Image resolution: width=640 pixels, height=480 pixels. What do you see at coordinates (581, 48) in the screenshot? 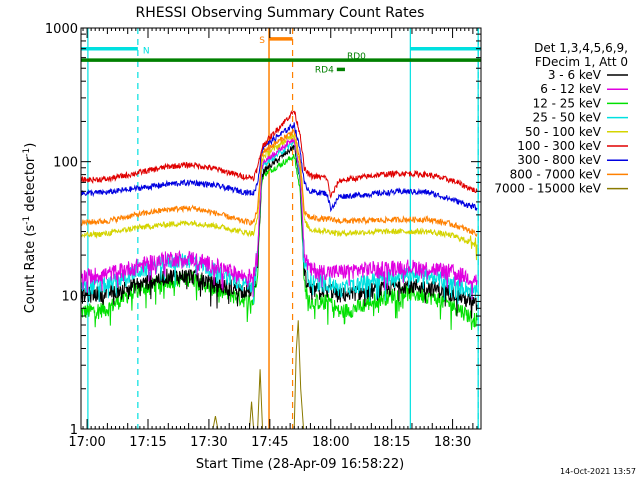
I see `legend-header-1: Det 1,3,4,5,6,9,` at bounding box center [581, 48].